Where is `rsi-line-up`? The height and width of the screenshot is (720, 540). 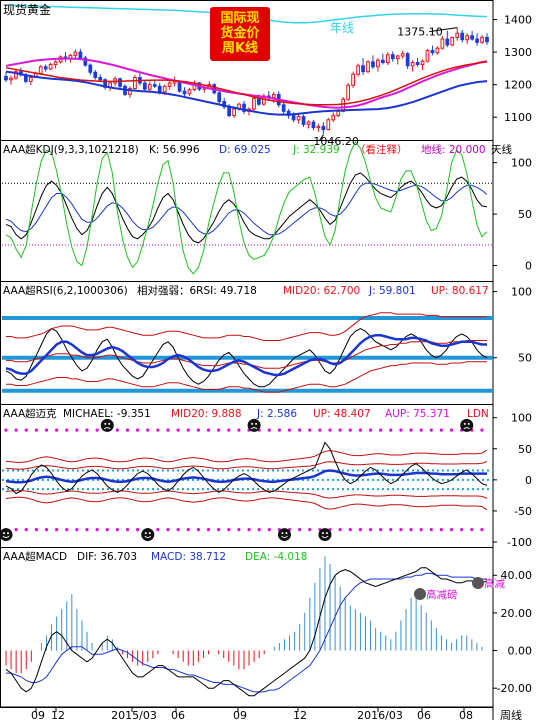
rsi-line-up is located at coordinates (246, 326).